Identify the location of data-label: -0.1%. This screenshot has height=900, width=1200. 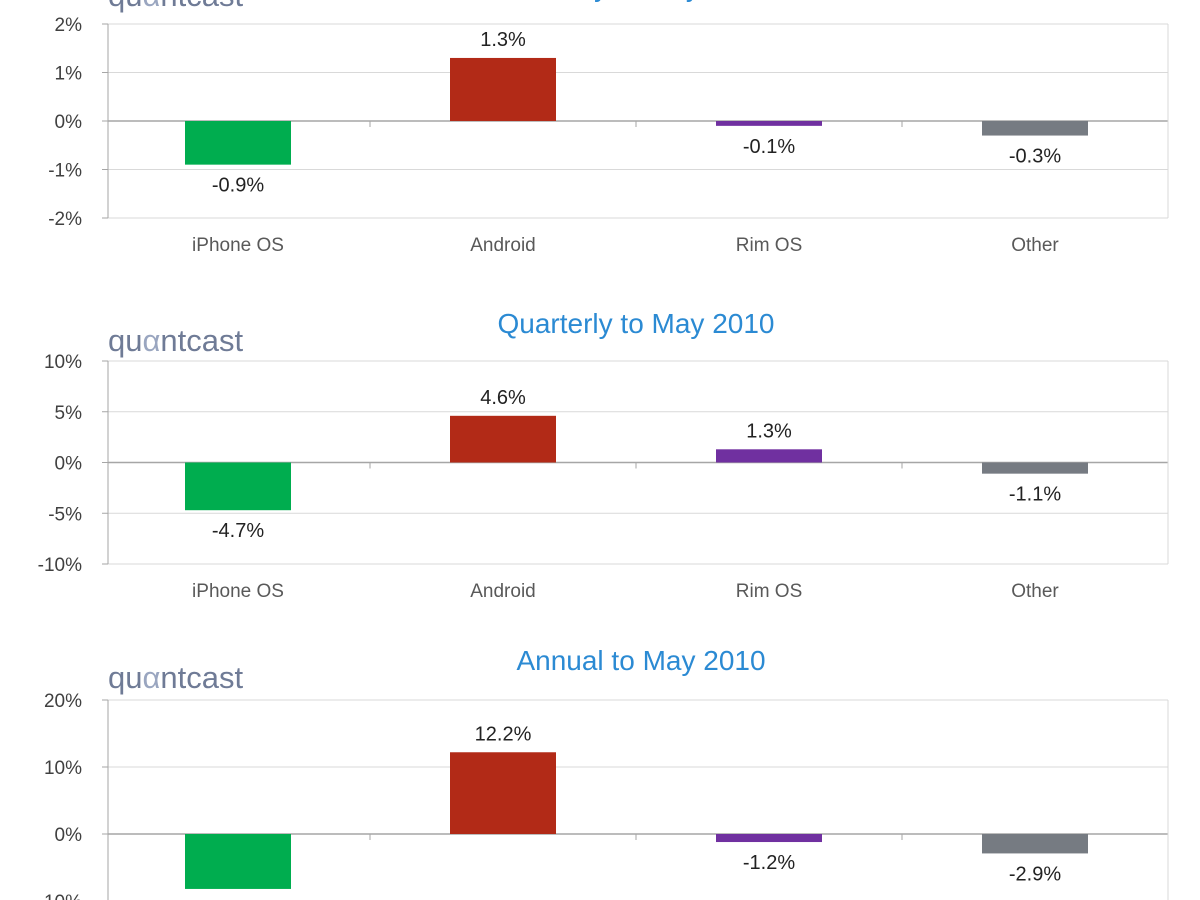
(769, 147).